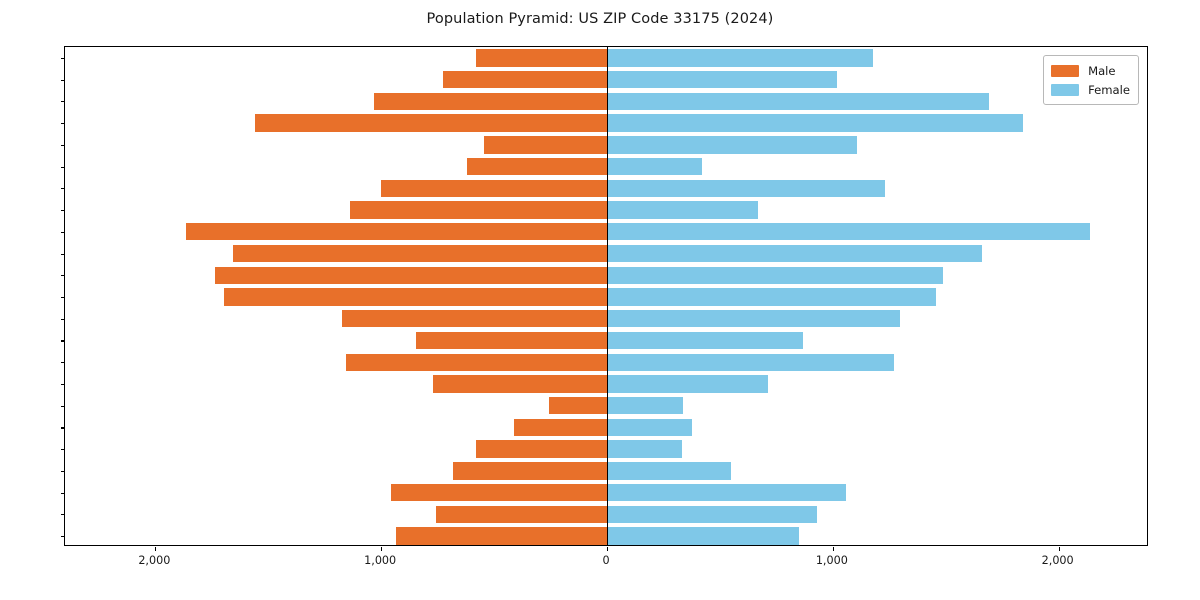  I want to click on zero-axis-line, so click(608, 296).